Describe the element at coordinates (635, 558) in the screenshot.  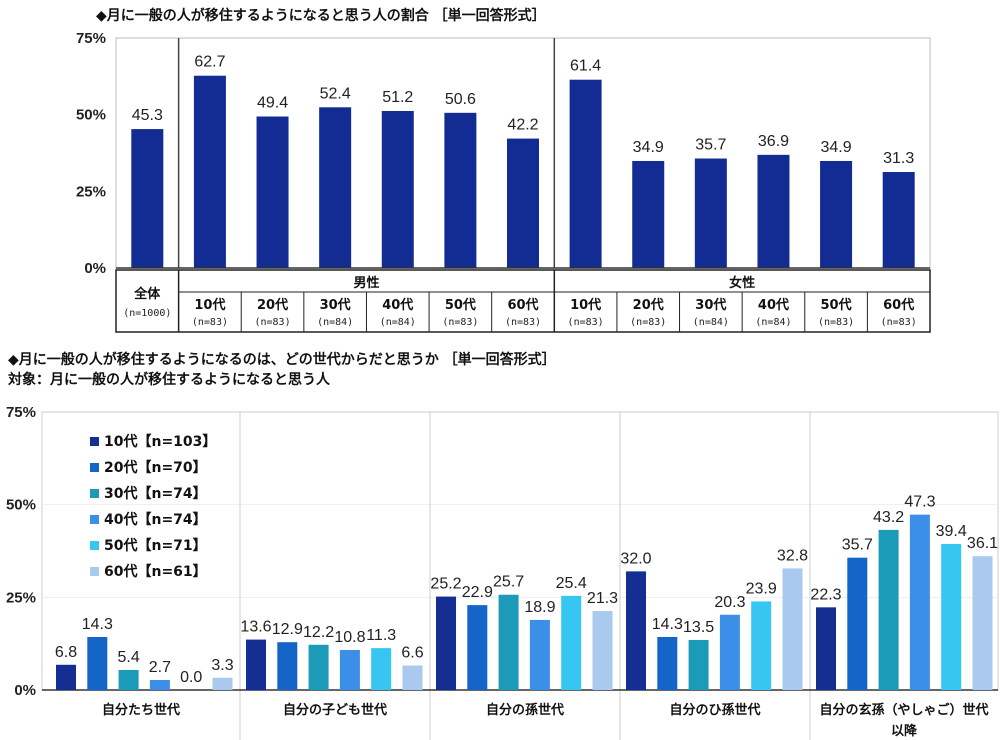
I see `data-label: 32.0` at that location.